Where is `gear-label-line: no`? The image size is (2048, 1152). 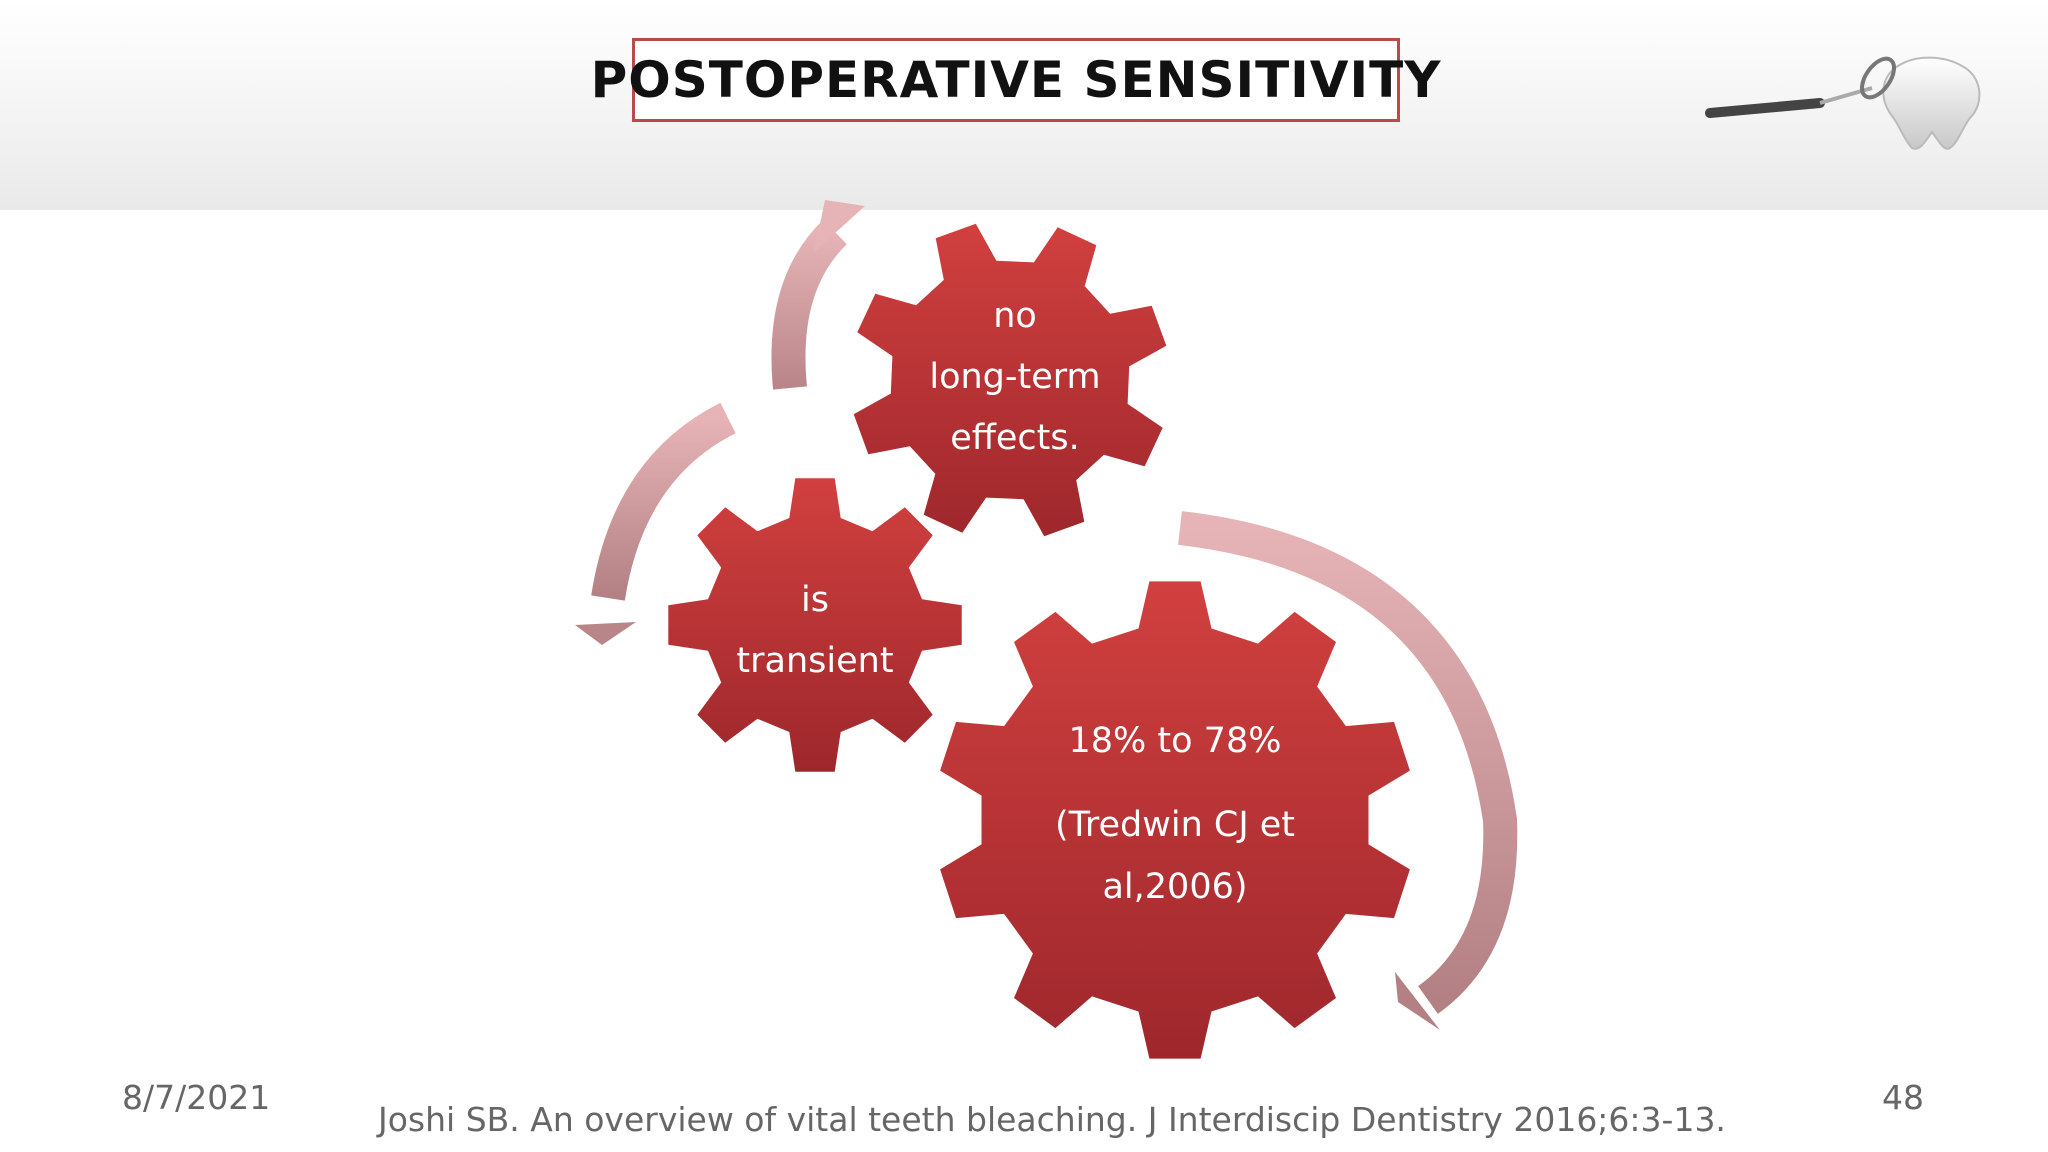 gear-label-line: no is located at coordinates (1015, 316).